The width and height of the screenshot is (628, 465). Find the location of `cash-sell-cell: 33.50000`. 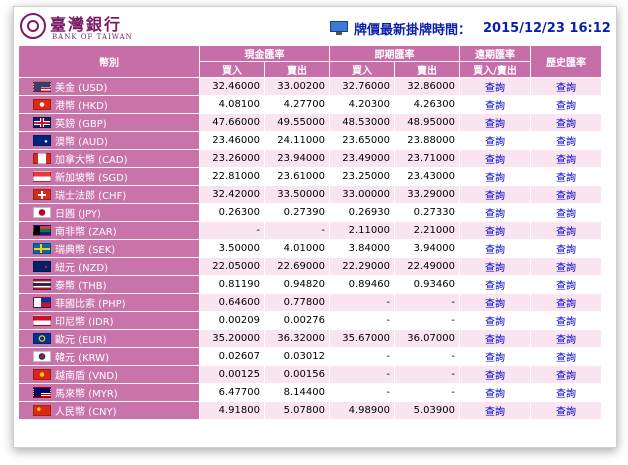

cash-sell-cell: 33.50000 is located at coordinates (297, 194).